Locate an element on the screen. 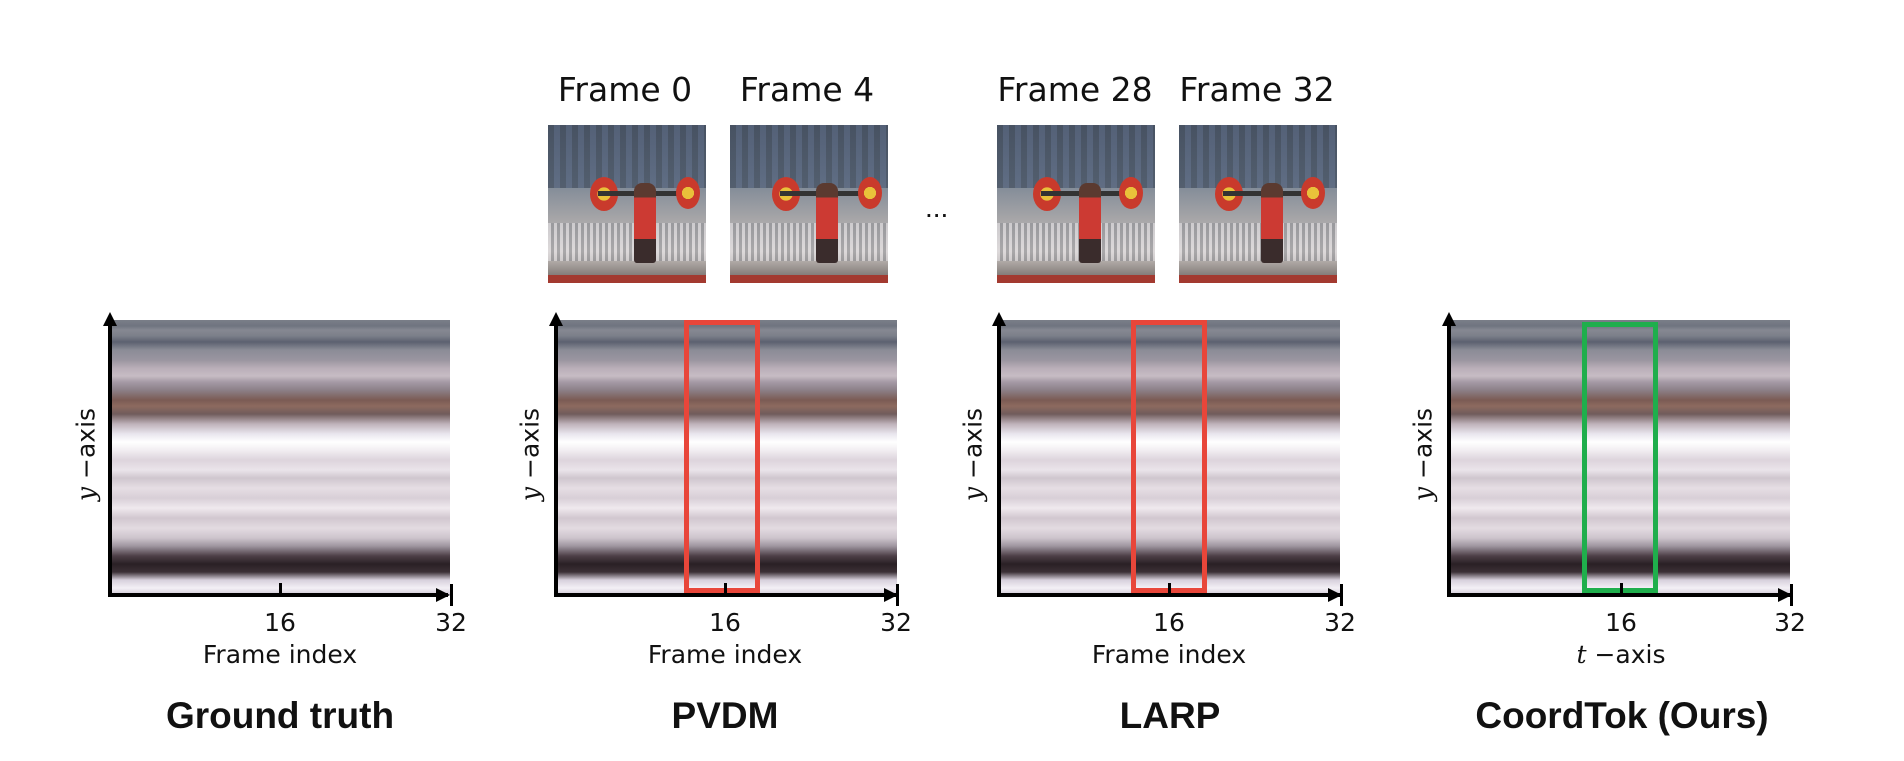 This screenshot has height=761, width=1904. frame-label-4: Frame 4 is located at coordinates (807, 89).